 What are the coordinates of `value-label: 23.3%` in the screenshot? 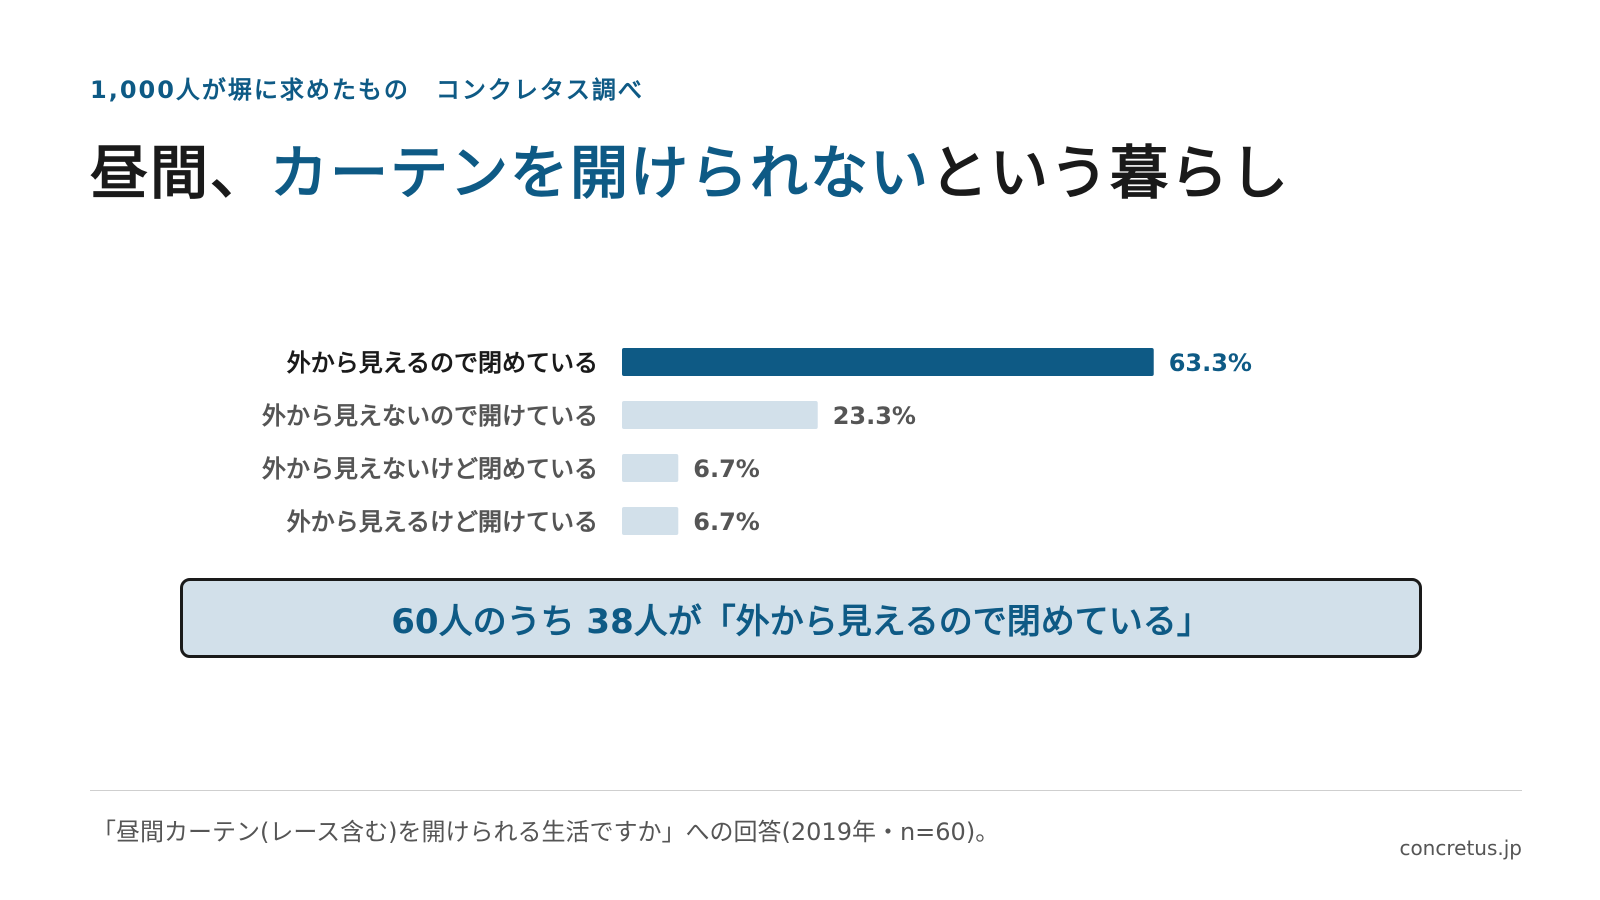 It's located at (874, 416).